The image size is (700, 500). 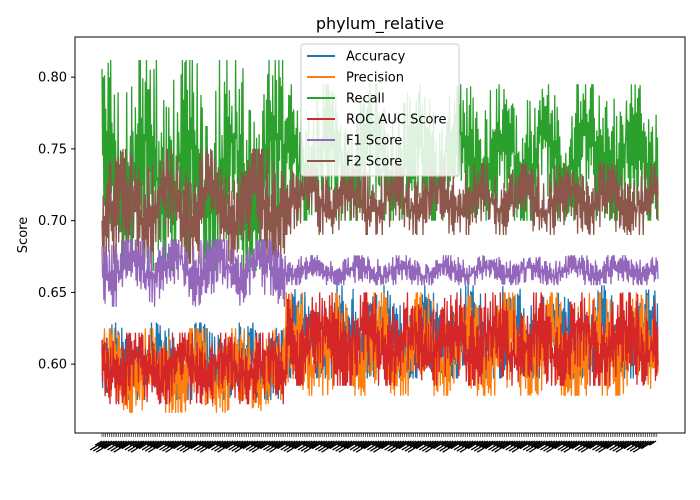 I want to click on legend-label: Recall, so click(x=365, y=99).